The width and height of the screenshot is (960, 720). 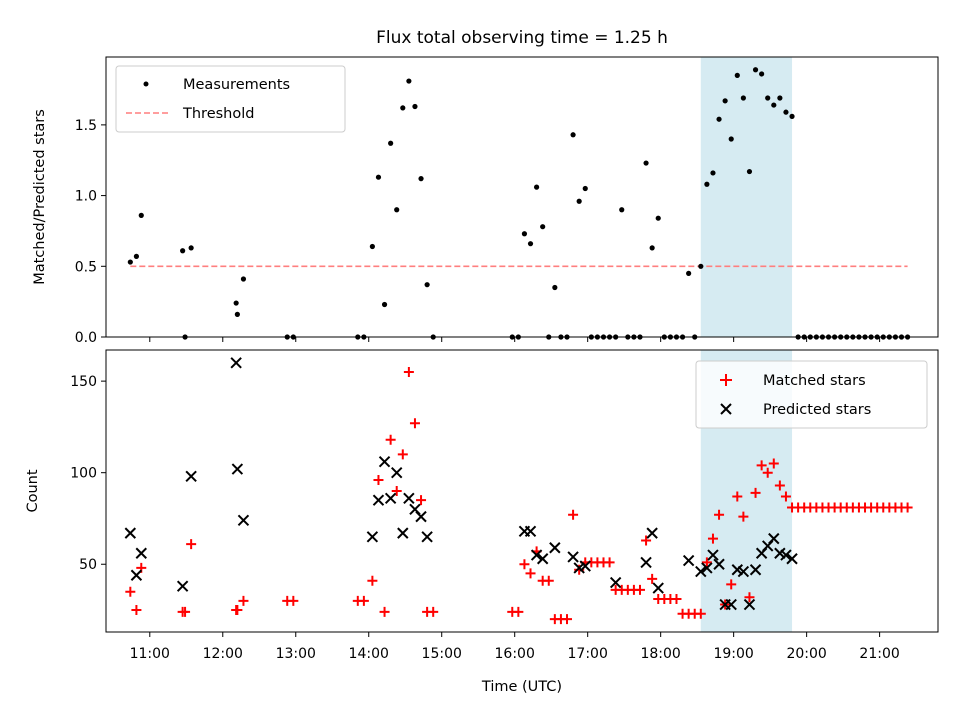 What do you see at coordinates (726, 380) in the screenshot?
I see `legend-matched-marker` at bounding box center [726, 380].